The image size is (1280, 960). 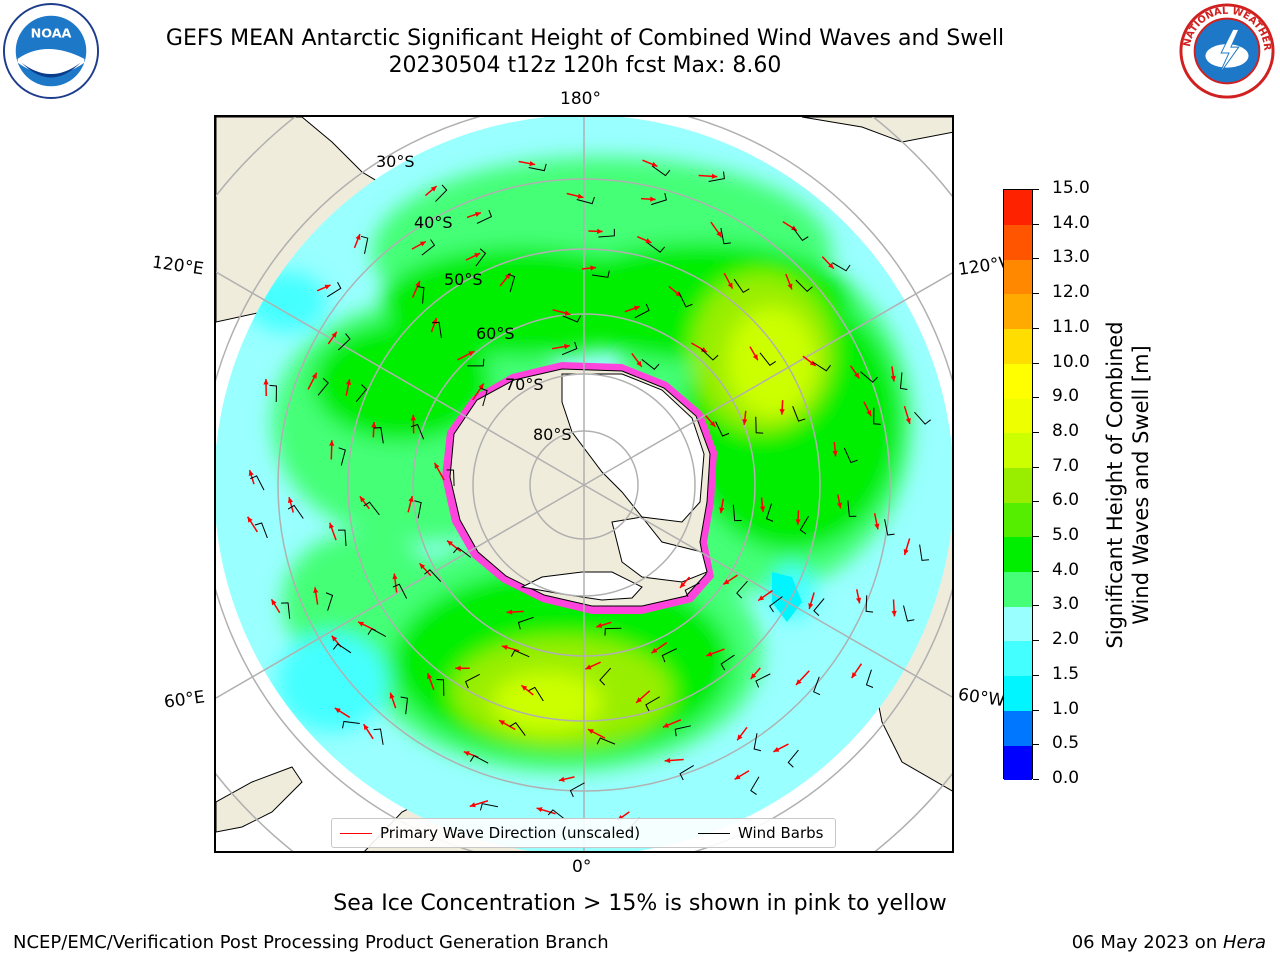 What do you see at coordinates (1147, 942) in the screenshot?
I see `footer-date-text: 06 May 2023 on` at bounding box center [1147, 942].